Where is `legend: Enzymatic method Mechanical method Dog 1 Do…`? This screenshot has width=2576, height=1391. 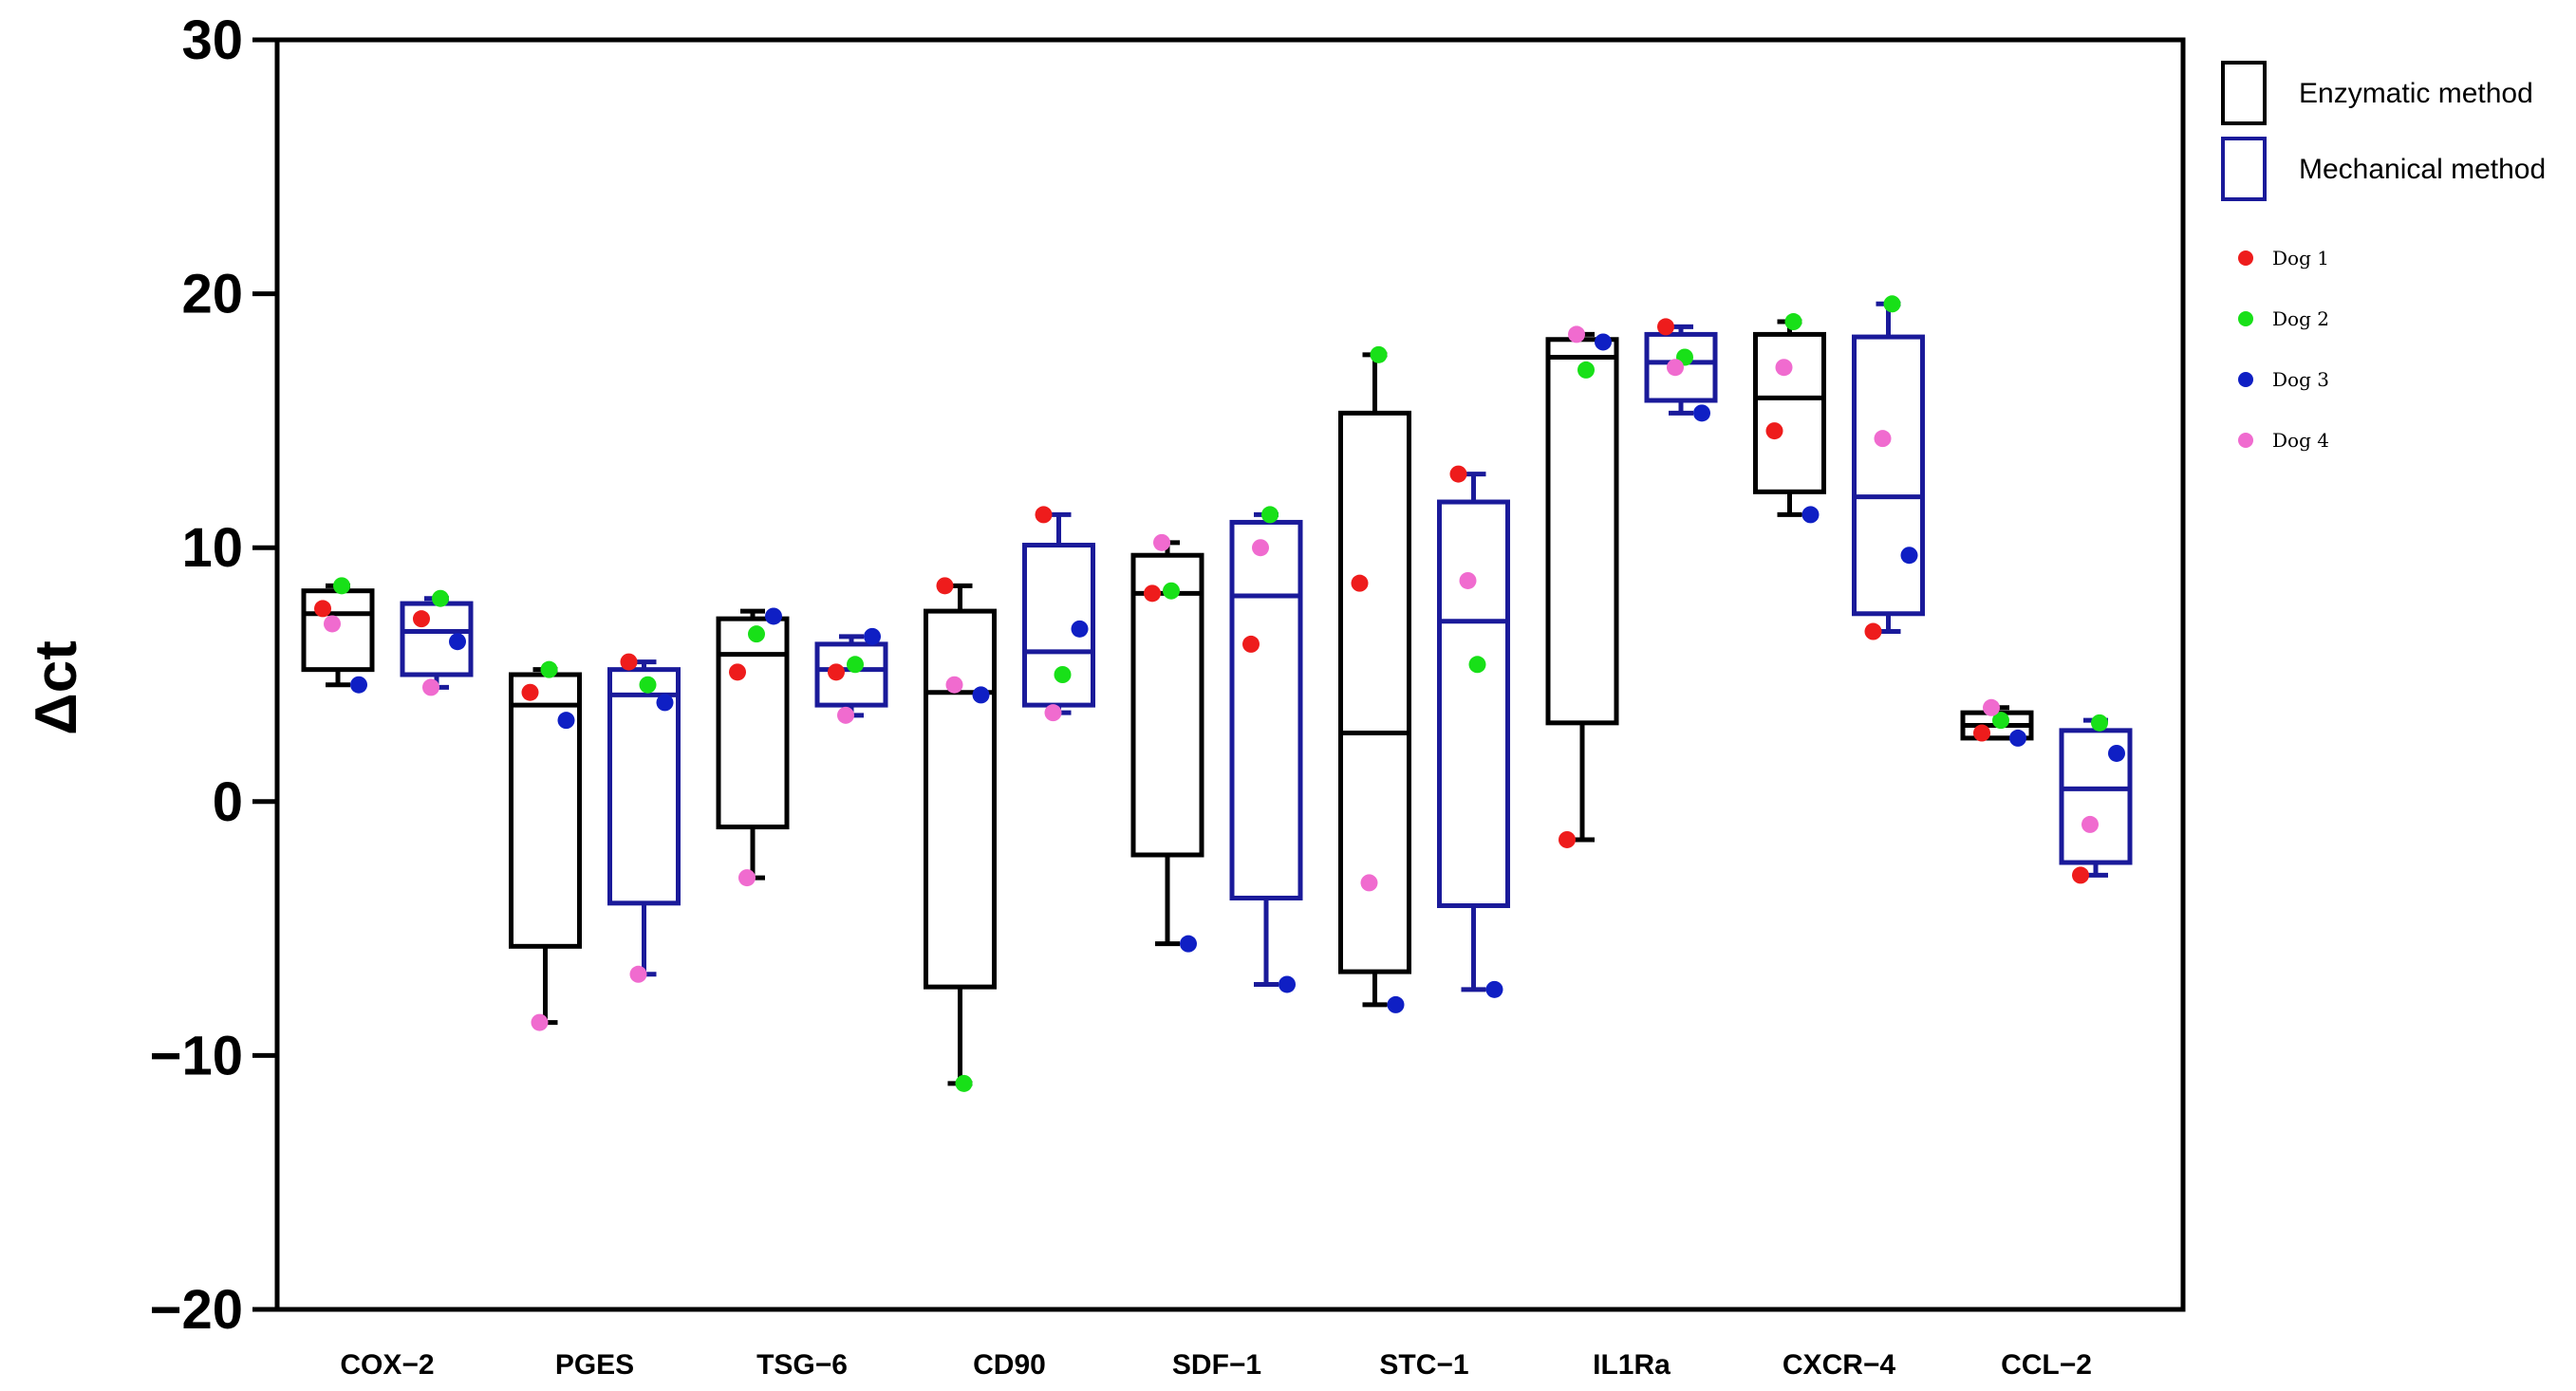
legend: Enzymatic method Mechanical method Dog 1 Do… is located at coordinates (2383, 256).